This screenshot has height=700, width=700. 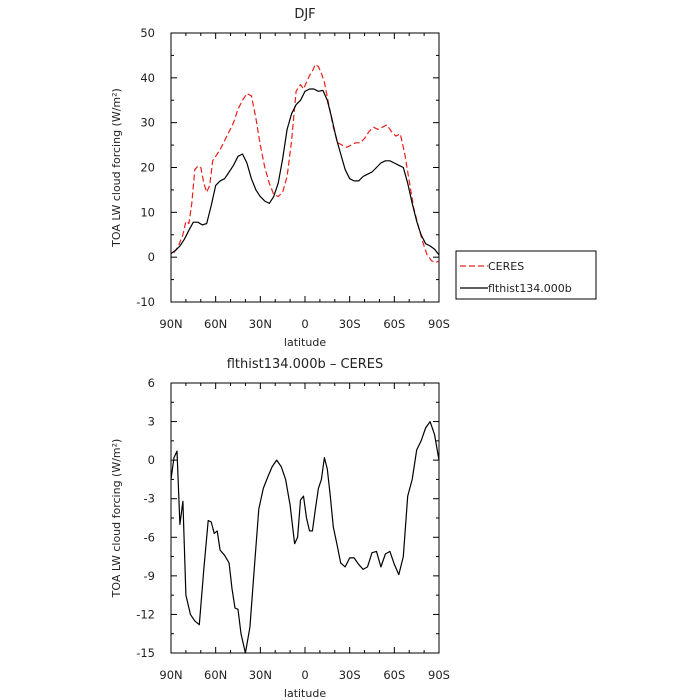 What do you see at coordinates (145, 614) in the screenshot?
I see `y-tick-label: -12` at bounding box center [145, 614].